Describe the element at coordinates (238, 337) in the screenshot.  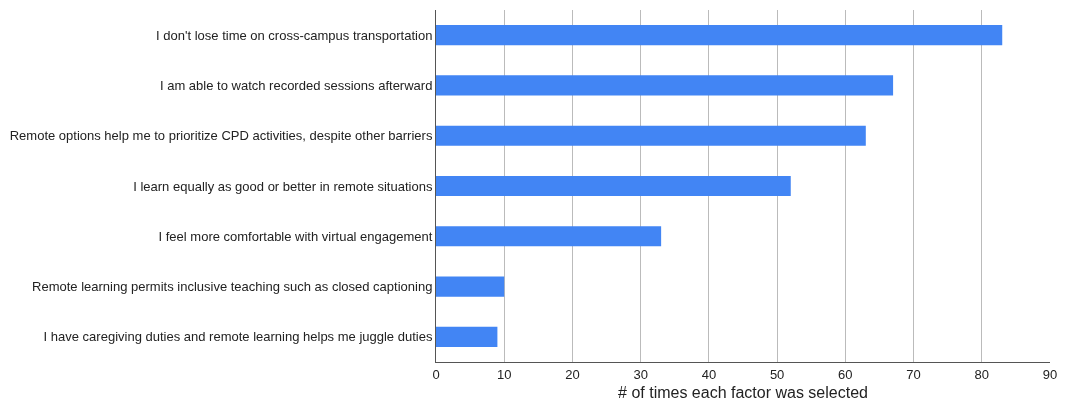
I see `y-tick-label: I have caregiving duties and remote learning helps me juggle duties` at that location.